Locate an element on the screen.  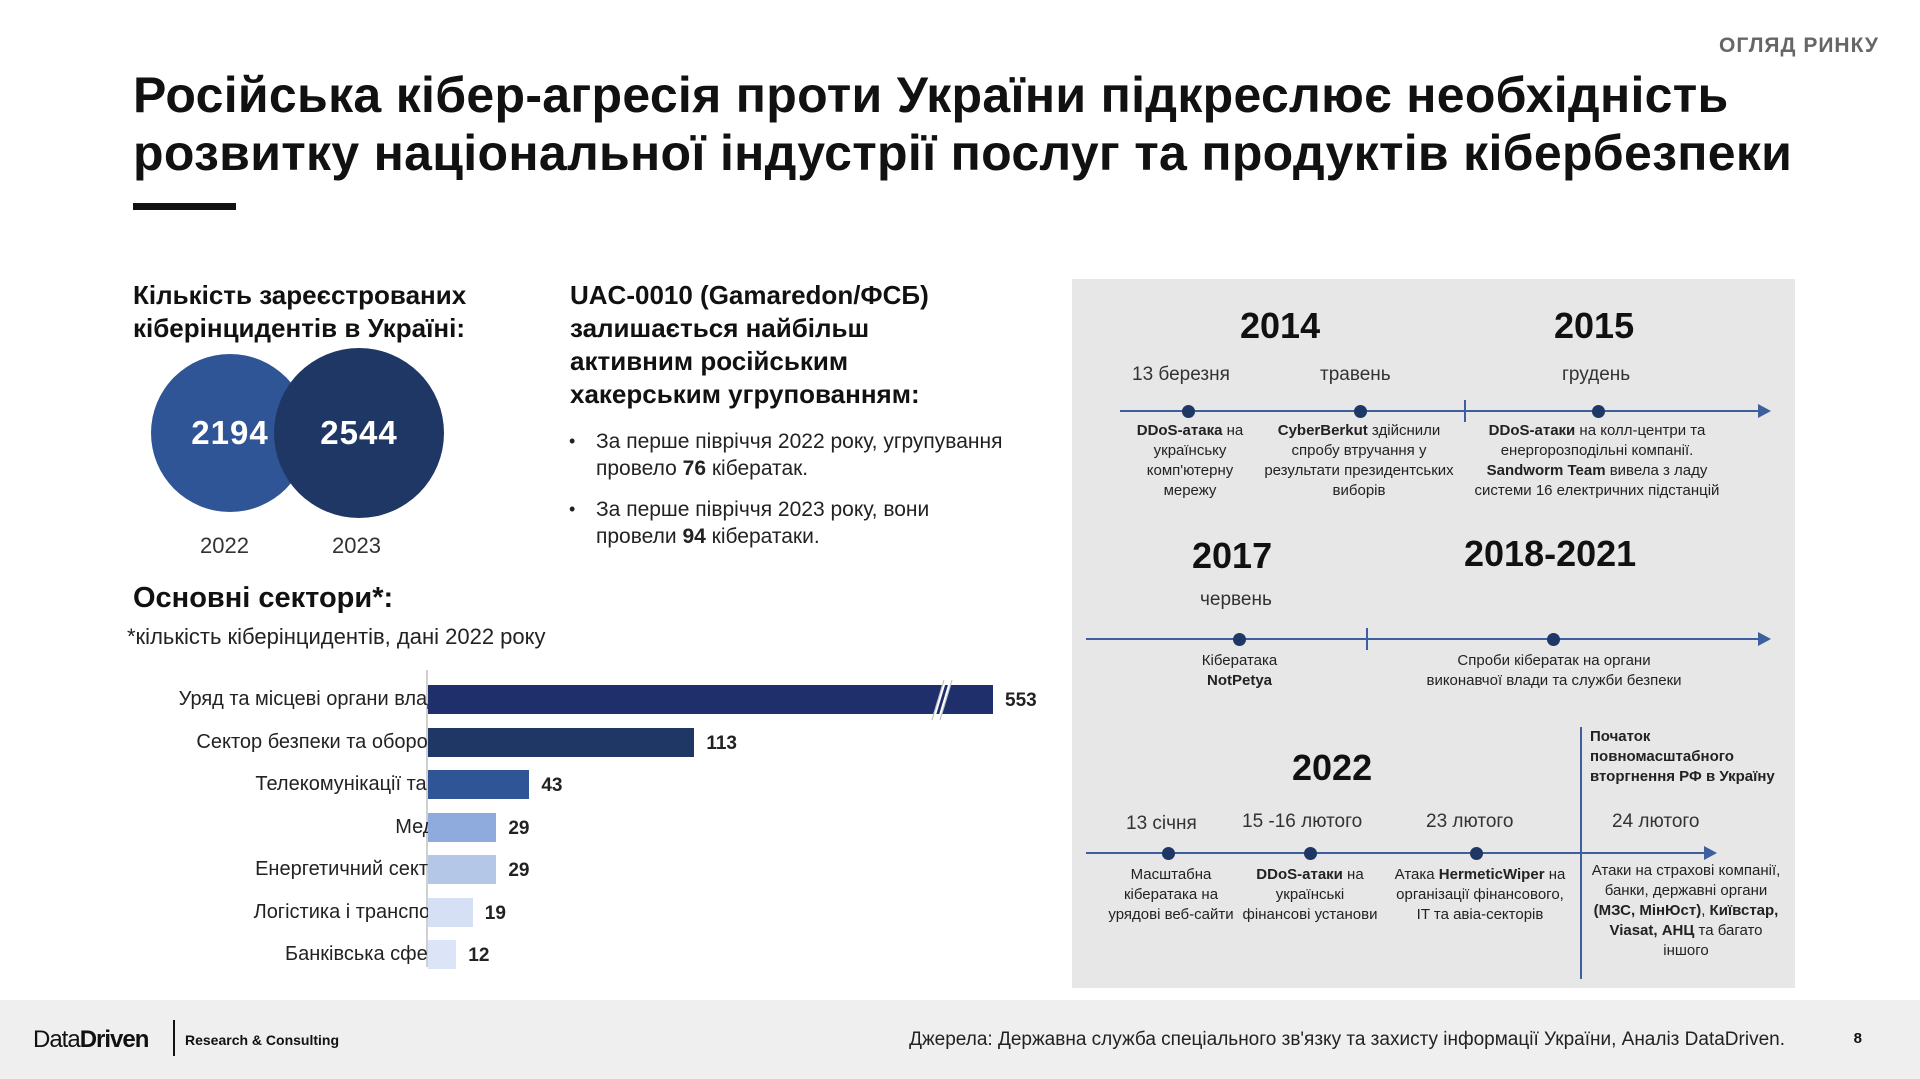
bar-value-label: 19 is located at coordinates (495, 913).